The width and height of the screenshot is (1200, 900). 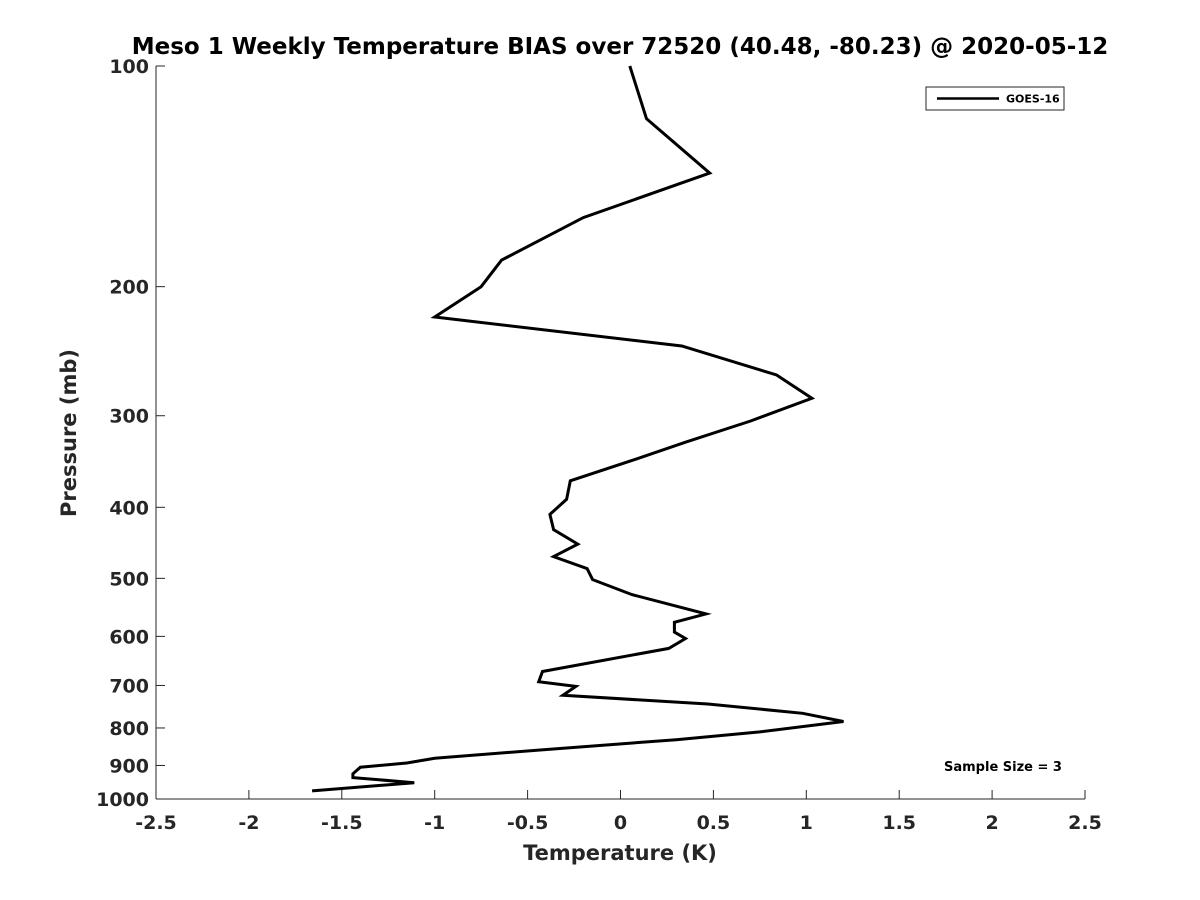 What do you see at coordinates (129, 508) in the screenshot?
I see `y-tick-label: 400` at bounding box center [129, 508].